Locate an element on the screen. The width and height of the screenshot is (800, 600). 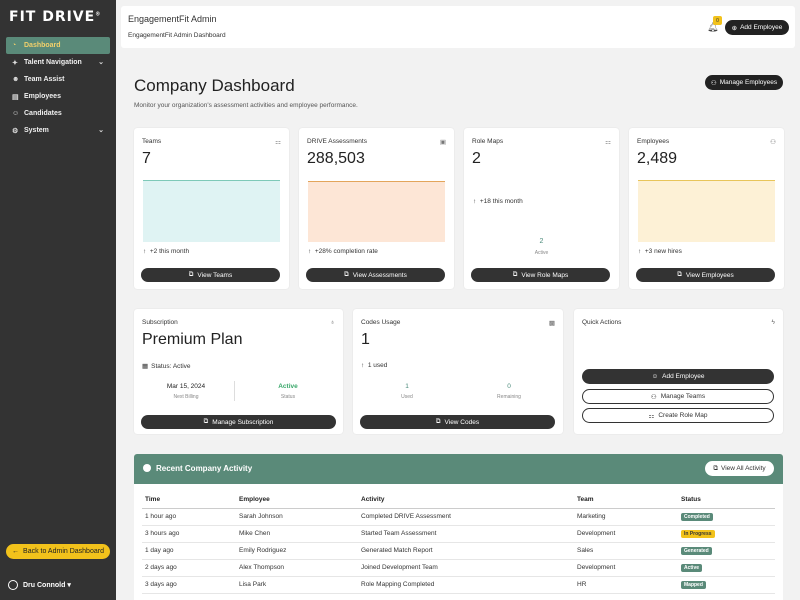
view-role-maps-button: ⧉ View Role Maps is located at coordinates (540, 275).